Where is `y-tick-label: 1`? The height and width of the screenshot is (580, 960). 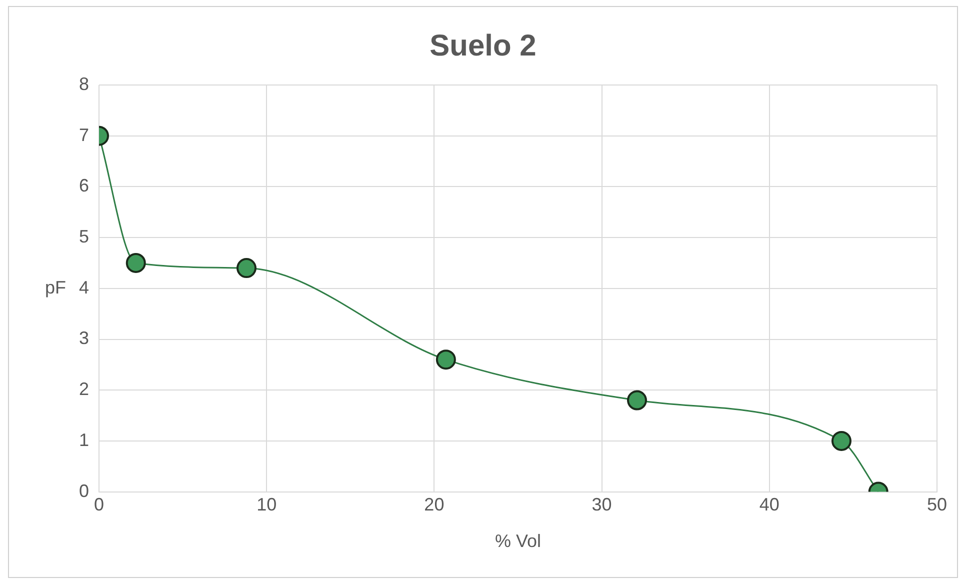 y-tick-label: 1 is located at coordinates (83, 440).